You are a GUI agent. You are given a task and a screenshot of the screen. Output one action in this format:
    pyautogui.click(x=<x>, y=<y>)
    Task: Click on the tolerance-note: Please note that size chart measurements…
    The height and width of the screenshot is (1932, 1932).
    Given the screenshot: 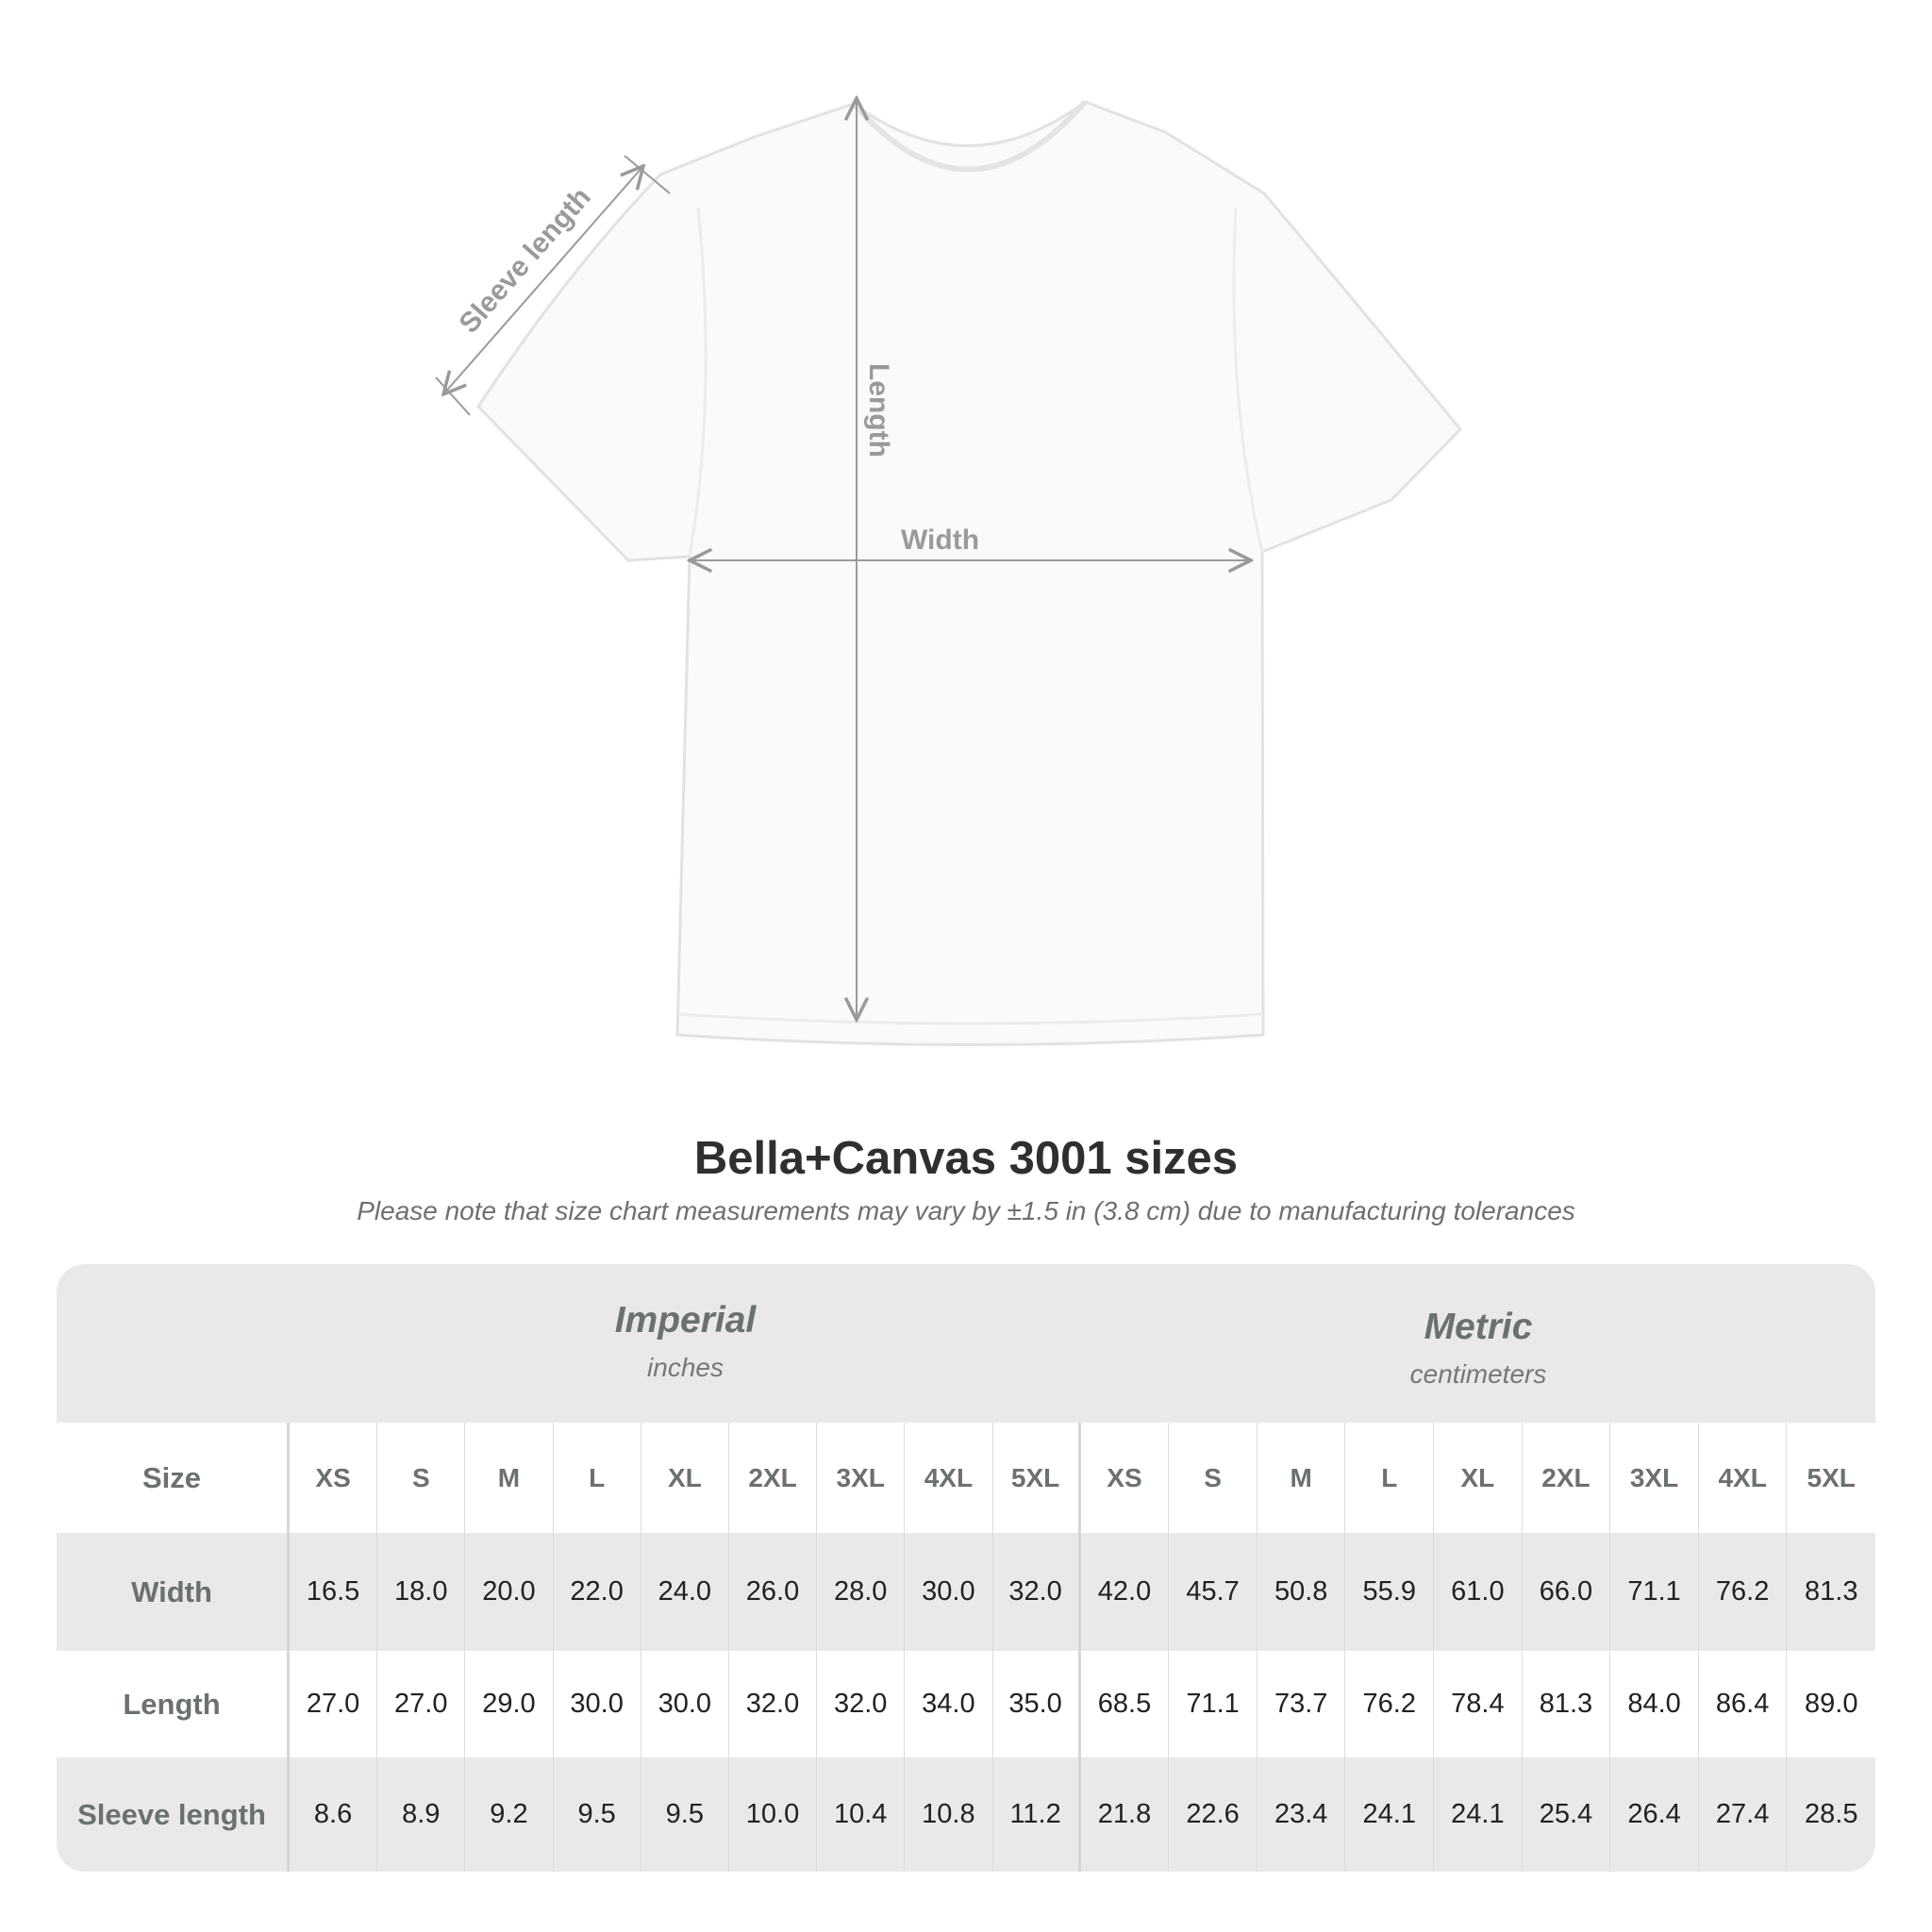 What is the action you would take?
    pyautogui.click(x=966, y=1211)
    